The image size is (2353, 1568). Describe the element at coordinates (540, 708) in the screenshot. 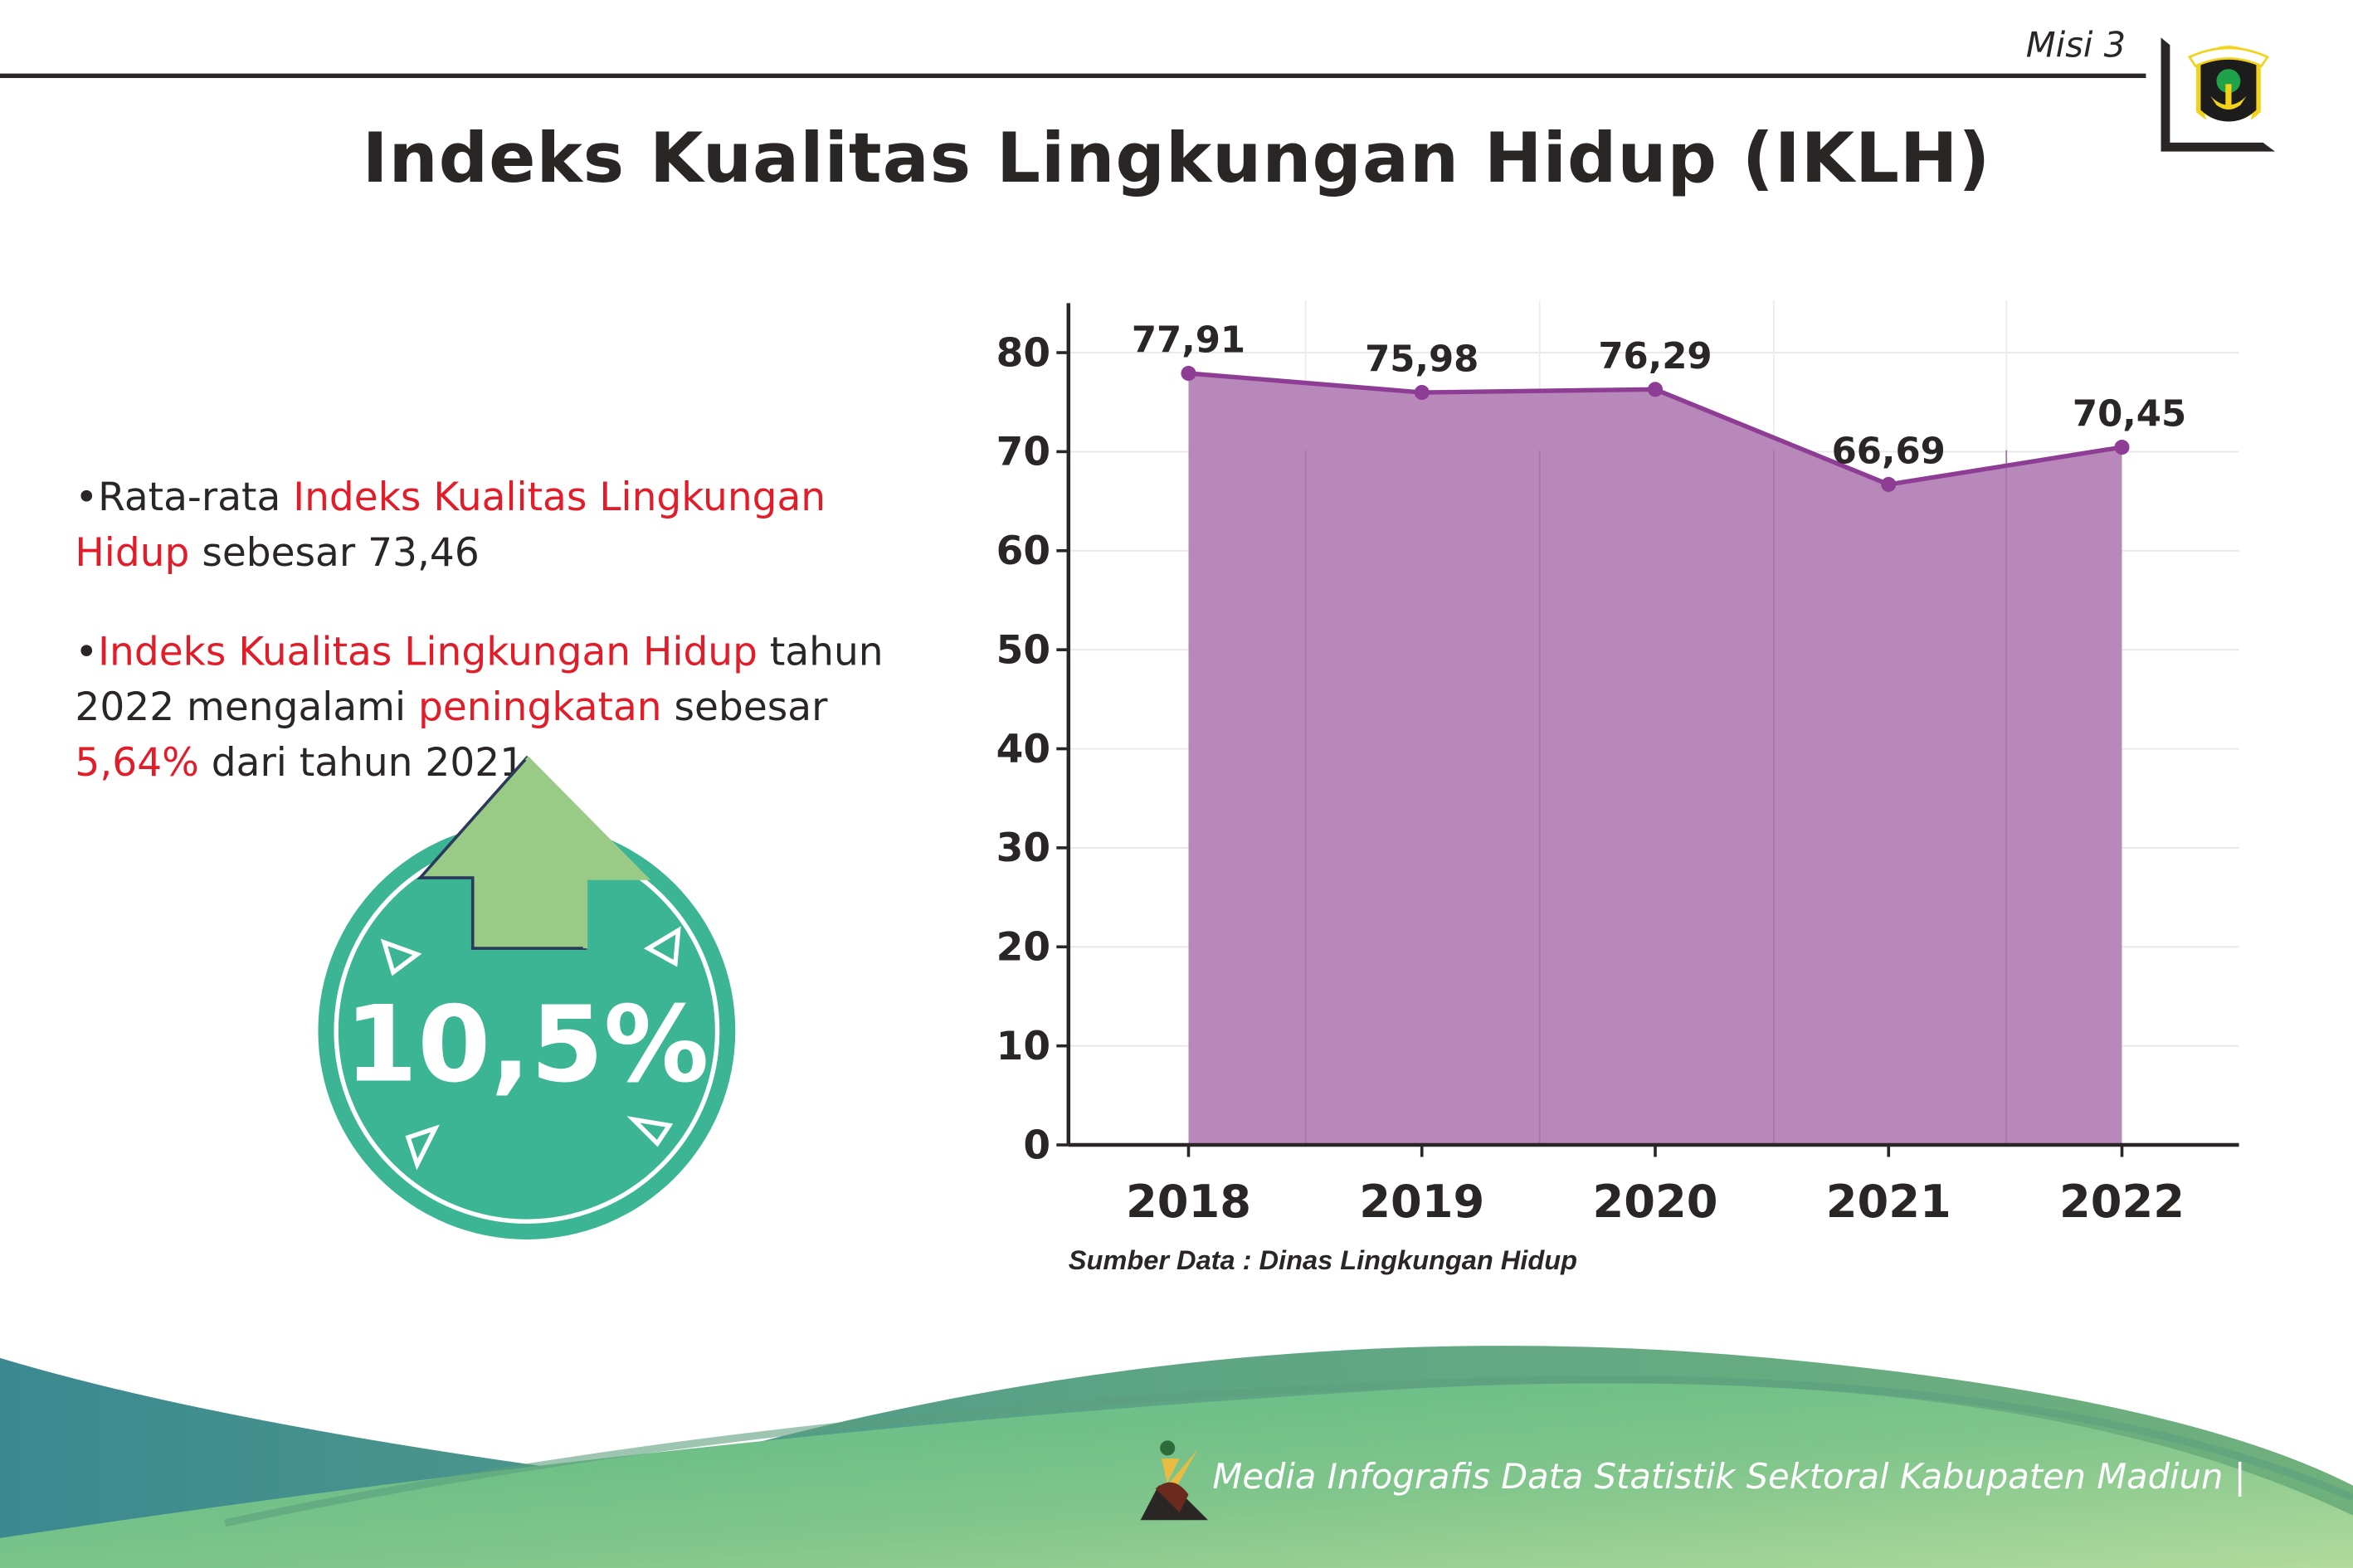

I see `bullet-text: peningkatan` at that location.